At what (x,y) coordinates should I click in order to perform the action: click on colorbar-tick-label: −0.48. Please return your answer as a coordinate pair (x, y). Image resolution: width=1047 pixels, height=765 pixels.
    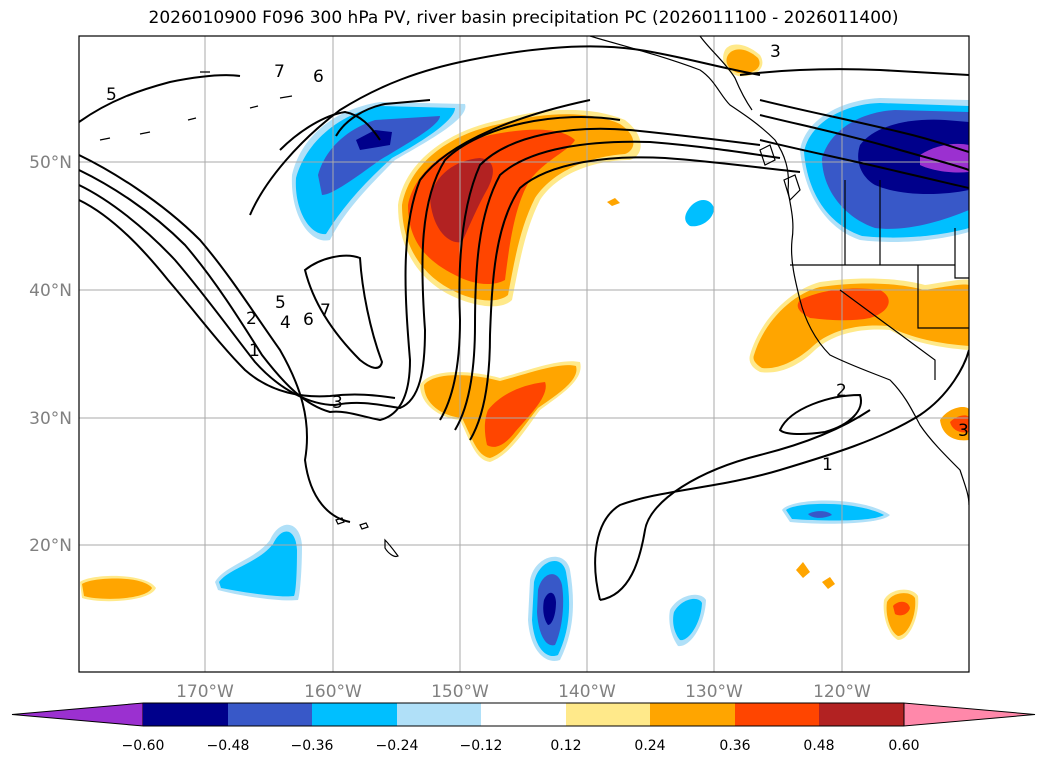
    Looking at the image, I should click on (228, 746).